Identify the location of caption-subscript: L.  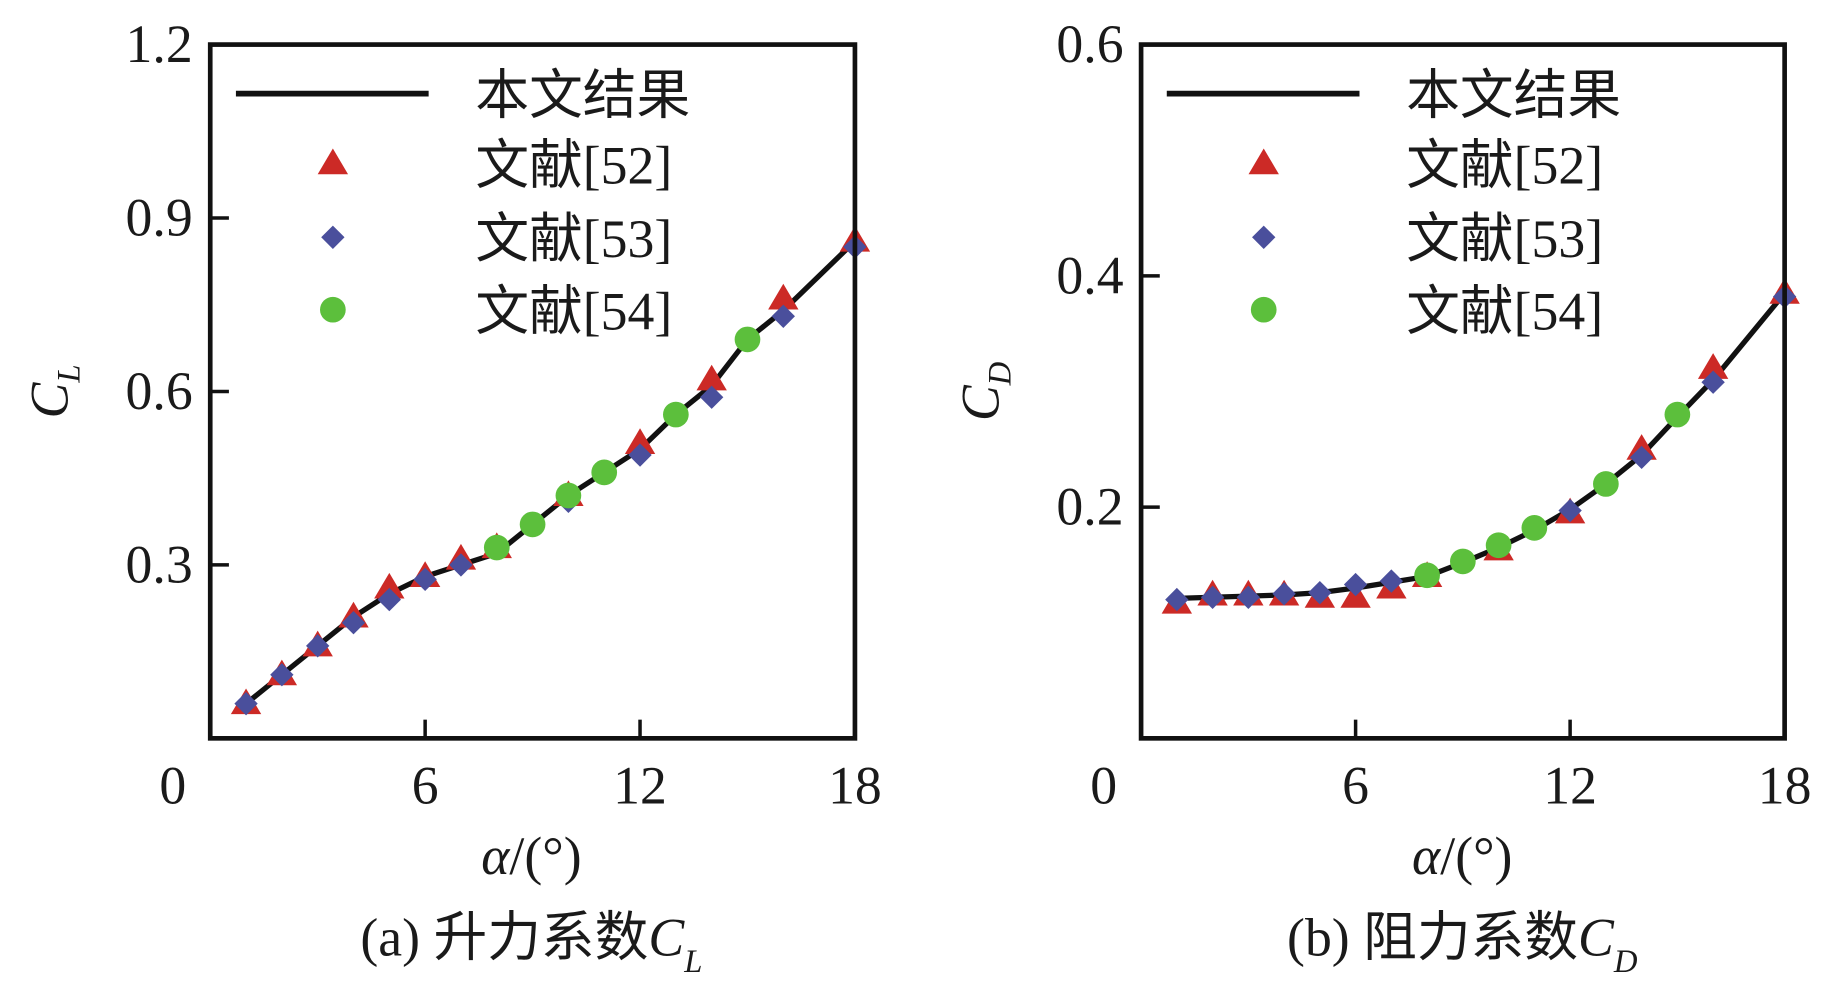
(692, 962).